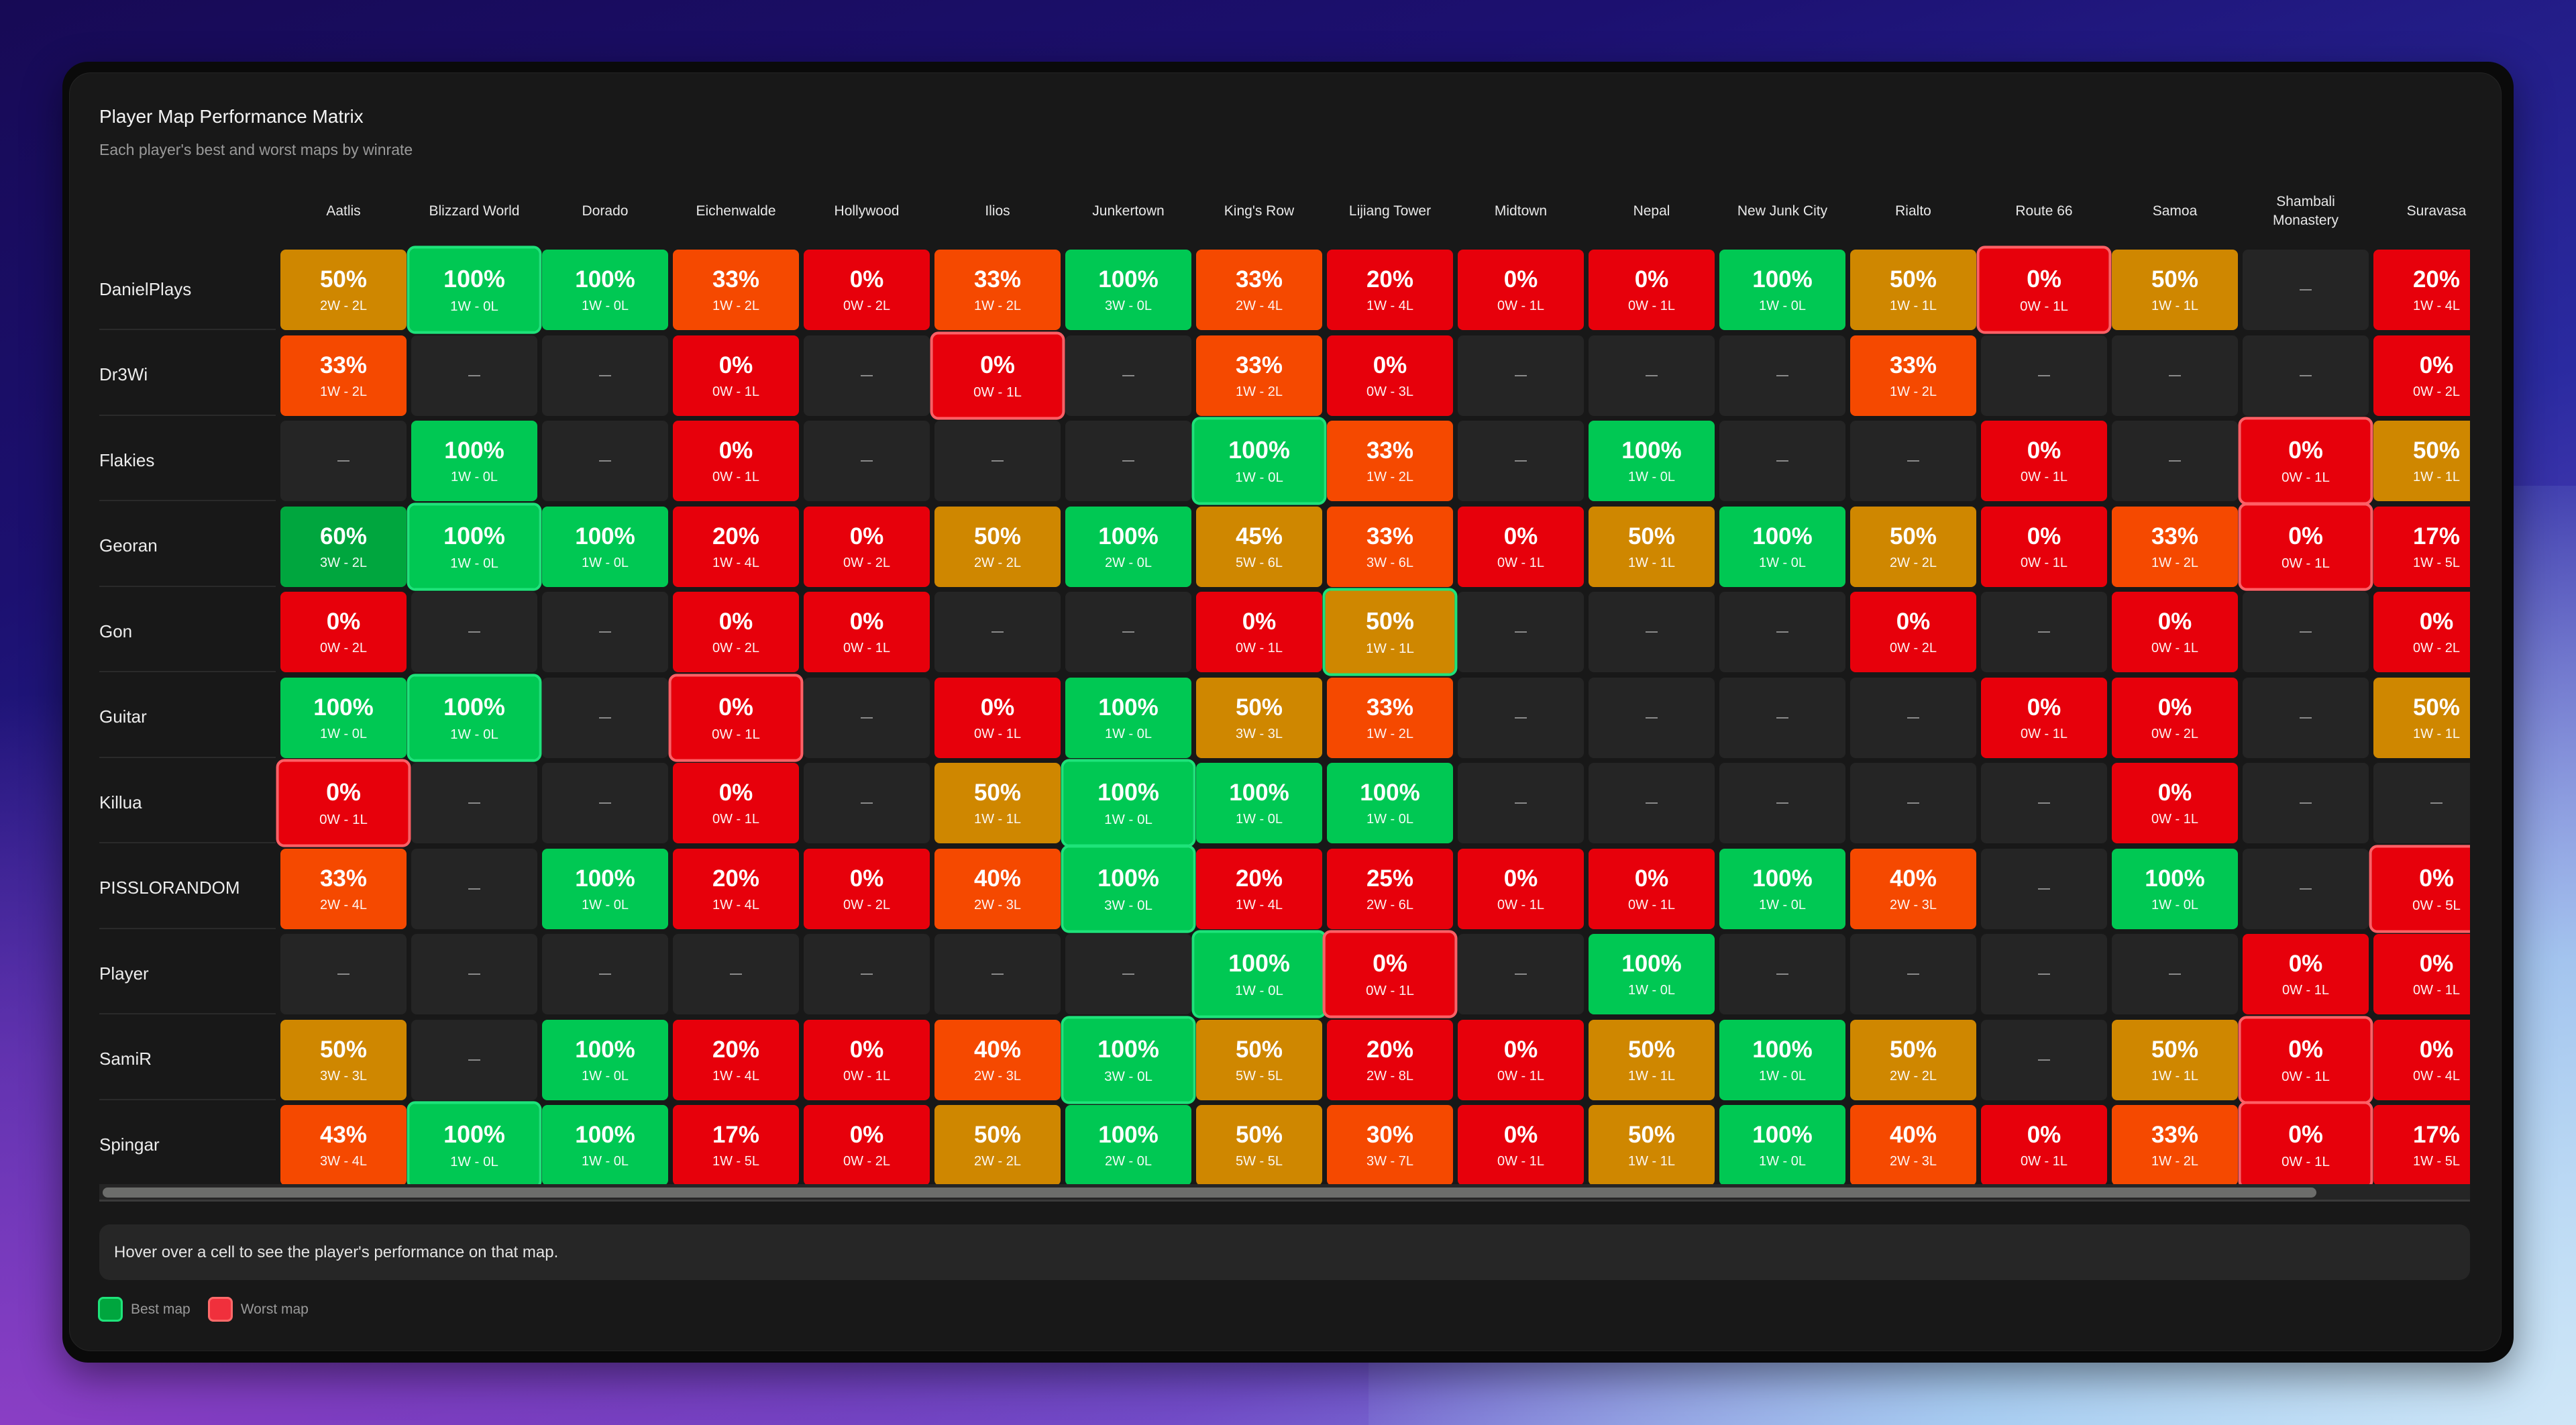  I want to click on matrix-cell-danielplays-rialto: 50% 1W - 1L, so click(1913, 290).